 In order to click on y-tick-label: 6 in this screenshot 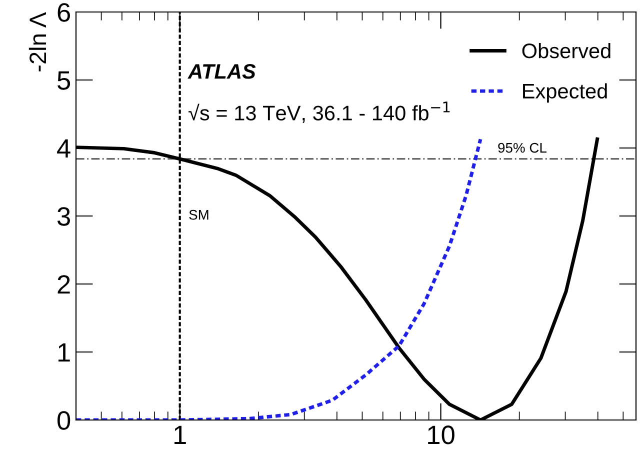, I will do `click(64, 12)`.